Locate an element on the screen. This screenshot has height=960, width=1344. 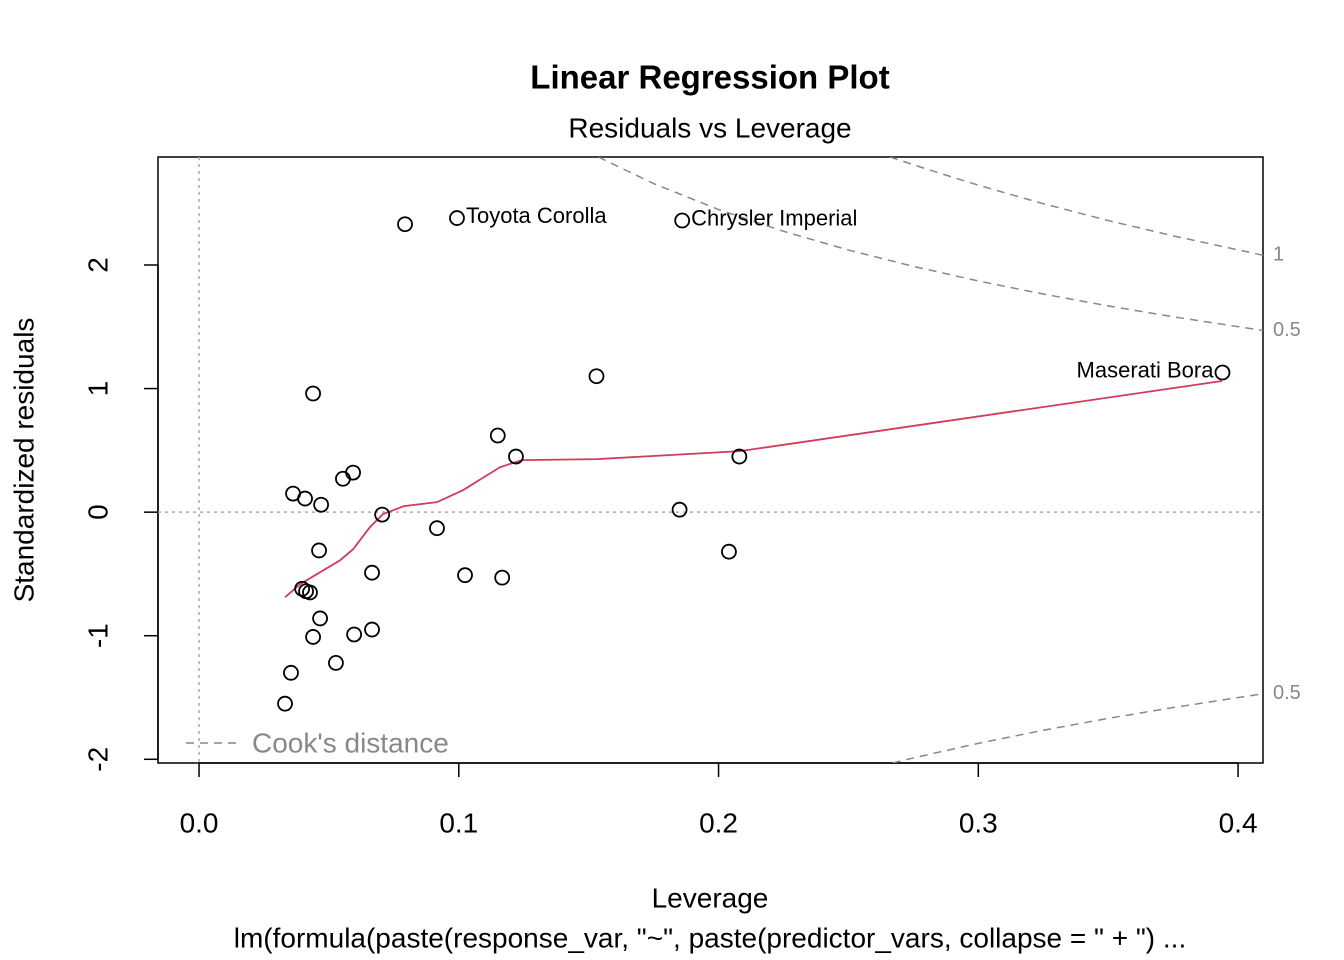
y-tick-label: 0 is located at coordinates (97, 512).